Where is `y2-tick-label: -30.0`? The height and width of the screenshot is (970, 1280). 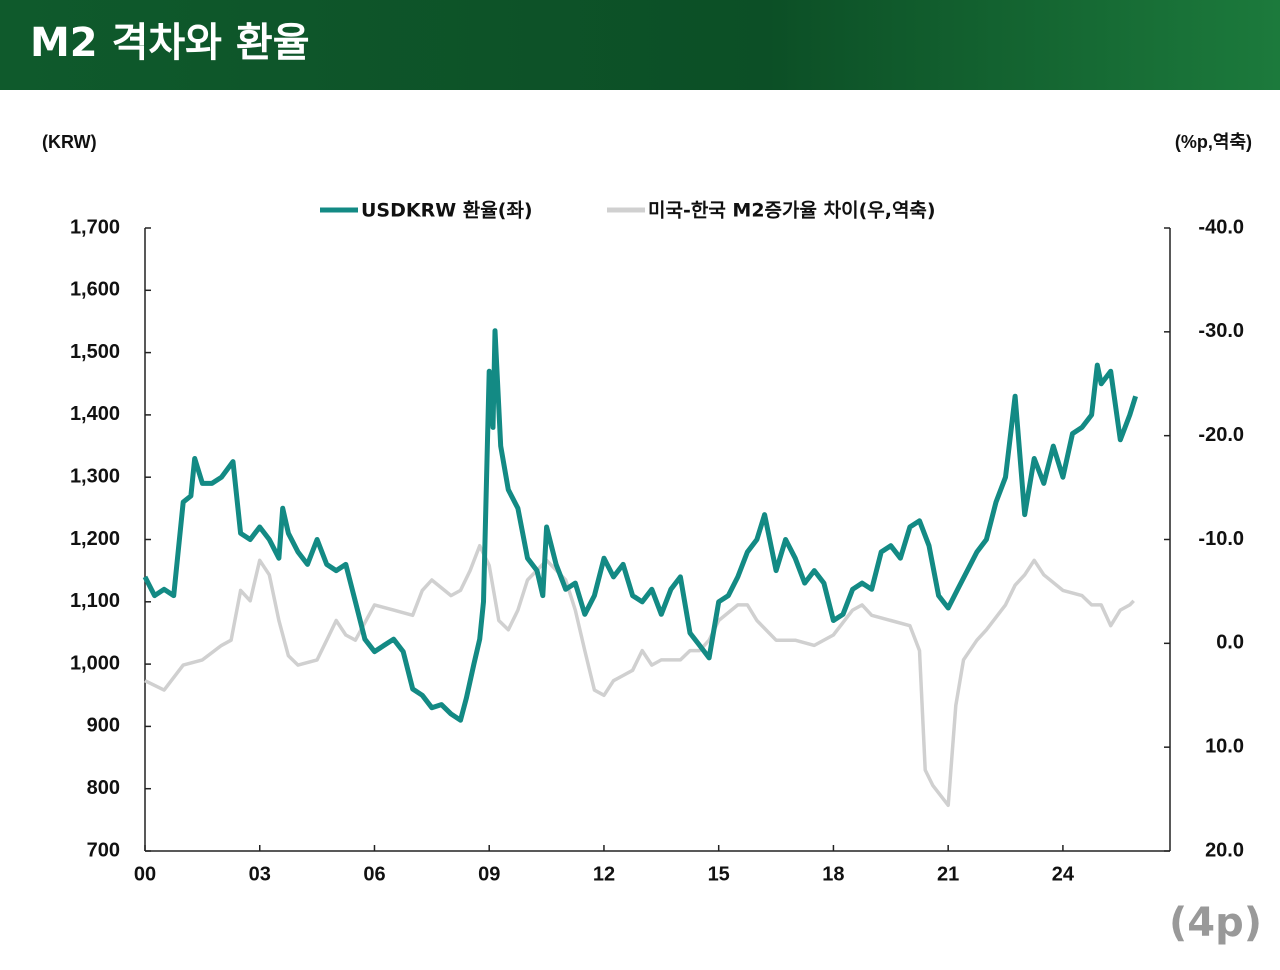
y2-tick-label: -30.0 is located at coordinates (1221, 331).